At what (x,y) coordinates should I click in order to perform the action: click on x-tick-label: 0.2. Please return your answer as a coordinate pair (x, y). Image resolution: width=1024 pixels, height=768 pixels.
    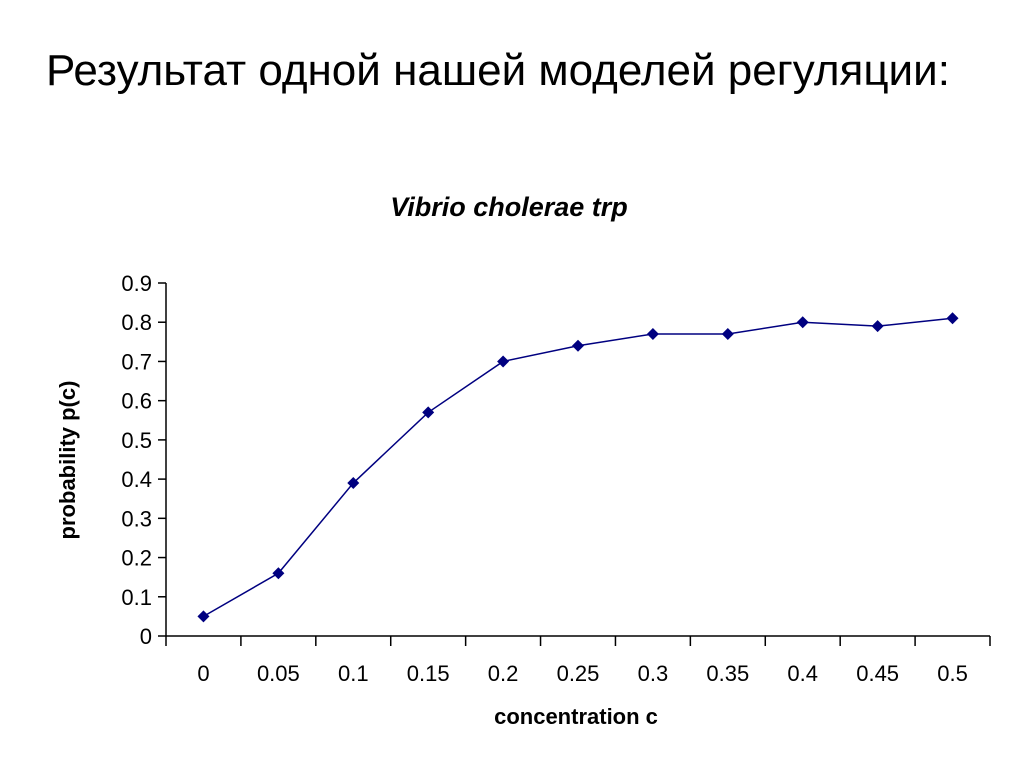
    Looking at the image, I should click on (503, 673).